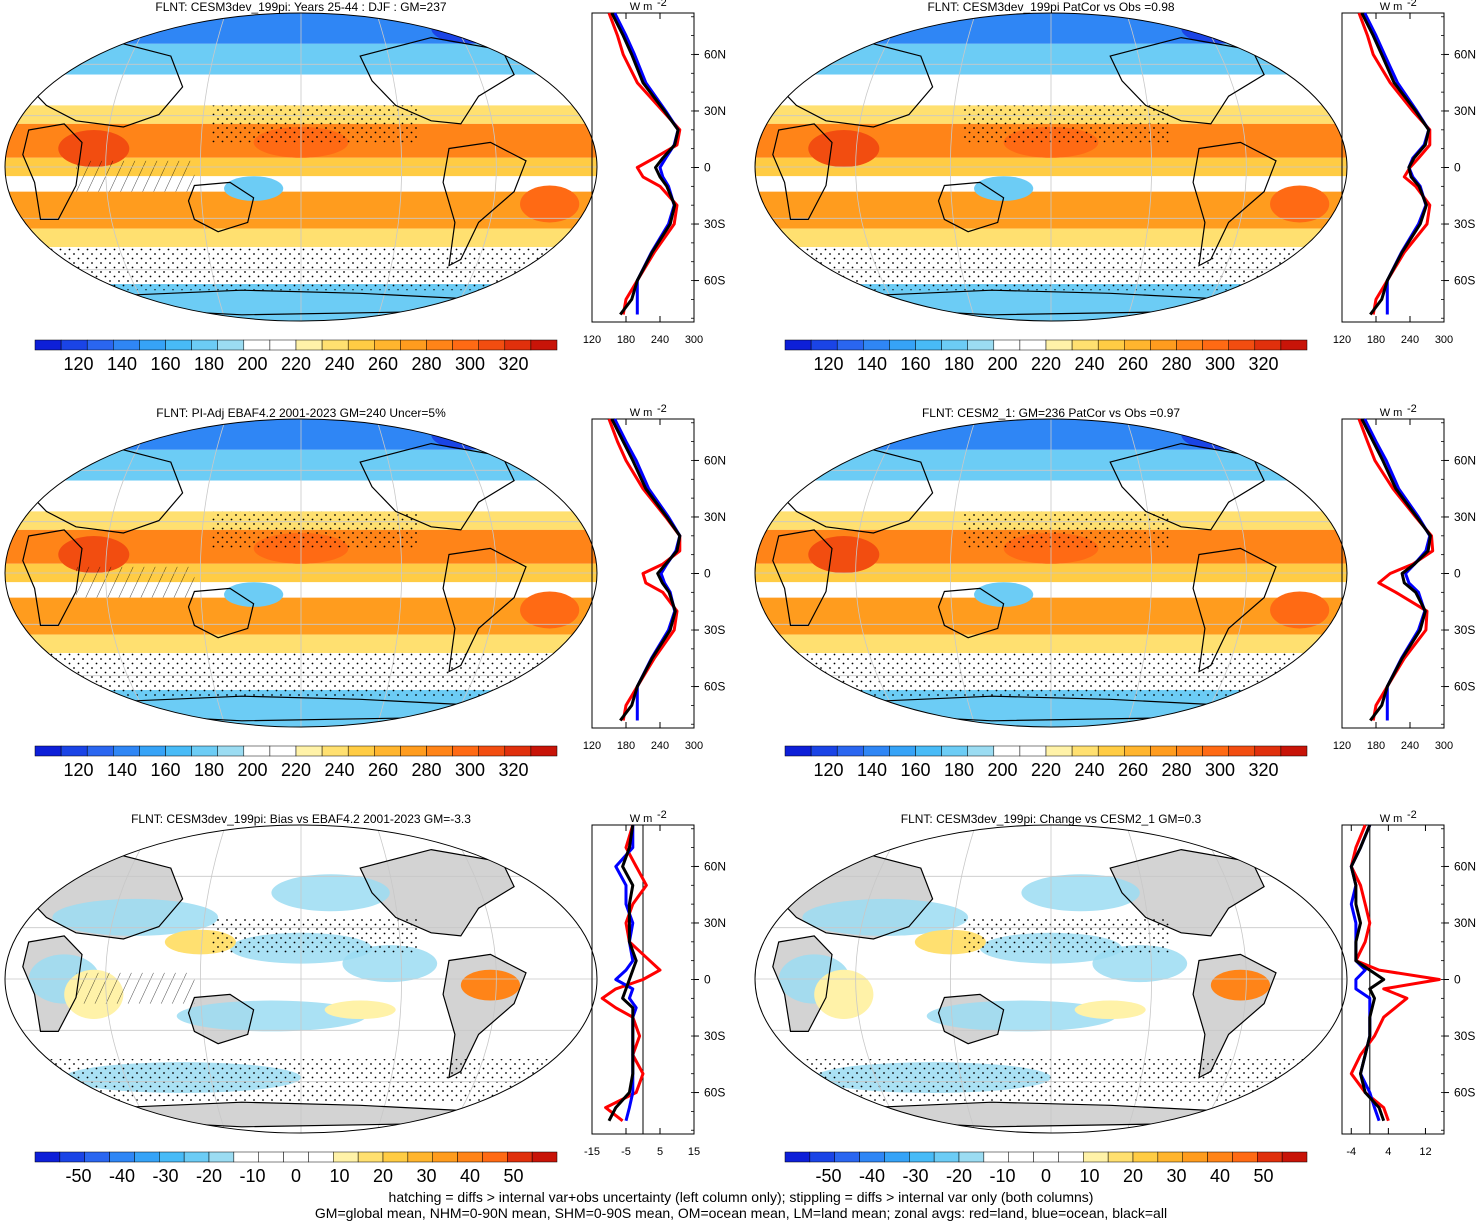  I want to click on map-outline, so click(1051, 979).